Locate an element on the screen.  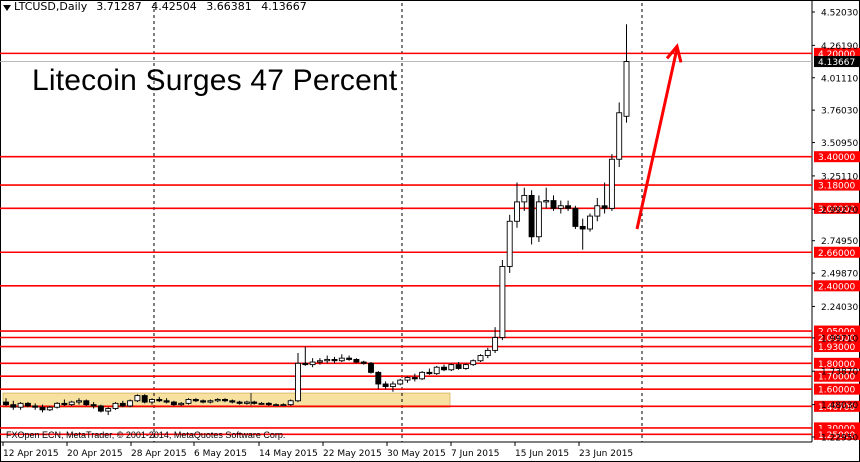
current-price-label: 4.13667 is located at coordinates (836, 63).